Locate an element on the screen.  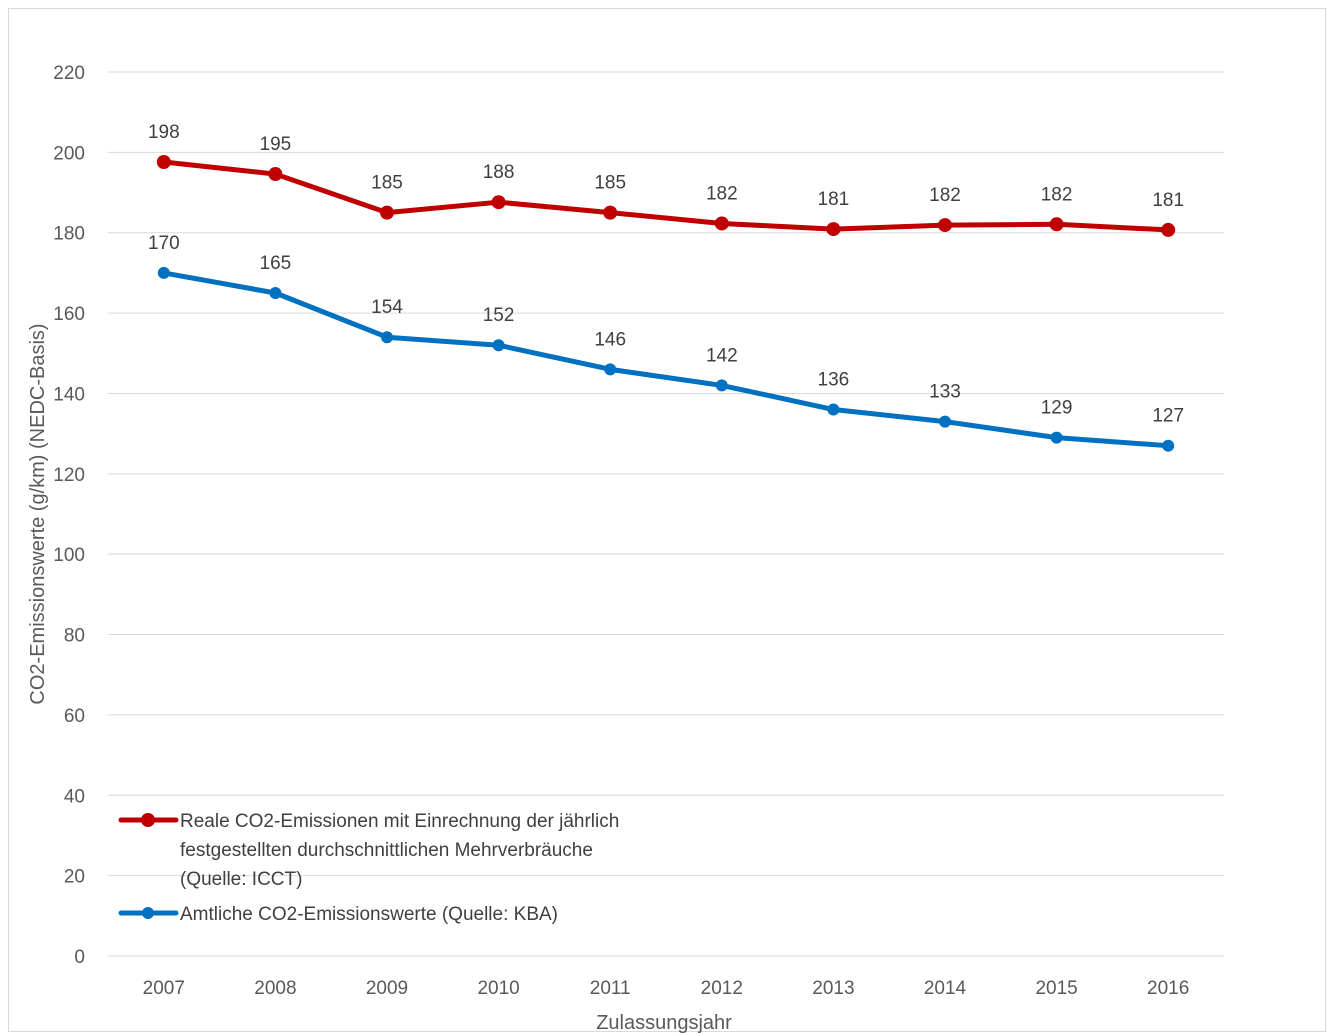
x-tick-label: 2012 is located at coordinates (722, 988).